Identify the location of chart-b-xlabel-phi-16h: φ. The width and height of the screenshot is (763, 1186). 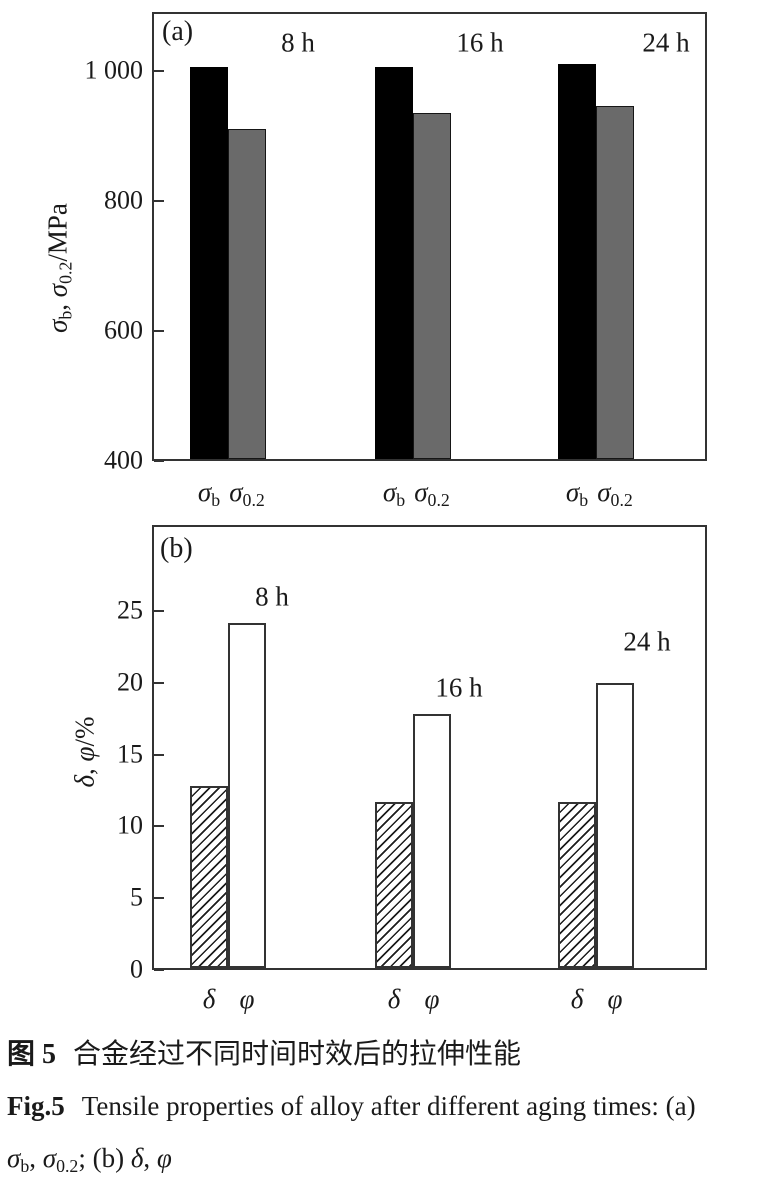
(432, 999).